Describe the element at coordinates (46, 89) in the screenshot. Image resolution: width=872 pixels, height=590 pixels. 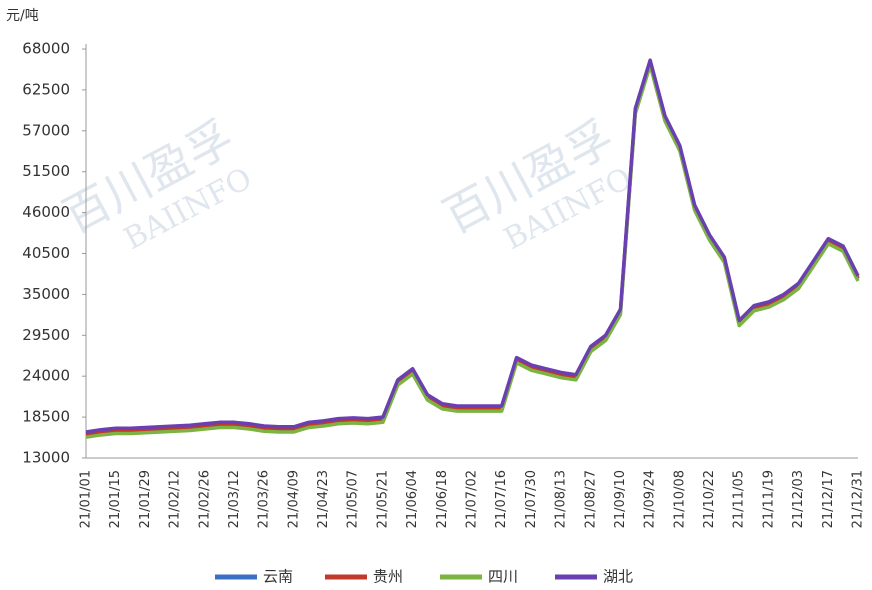
I see `y-tick-label: 62500` at that location.